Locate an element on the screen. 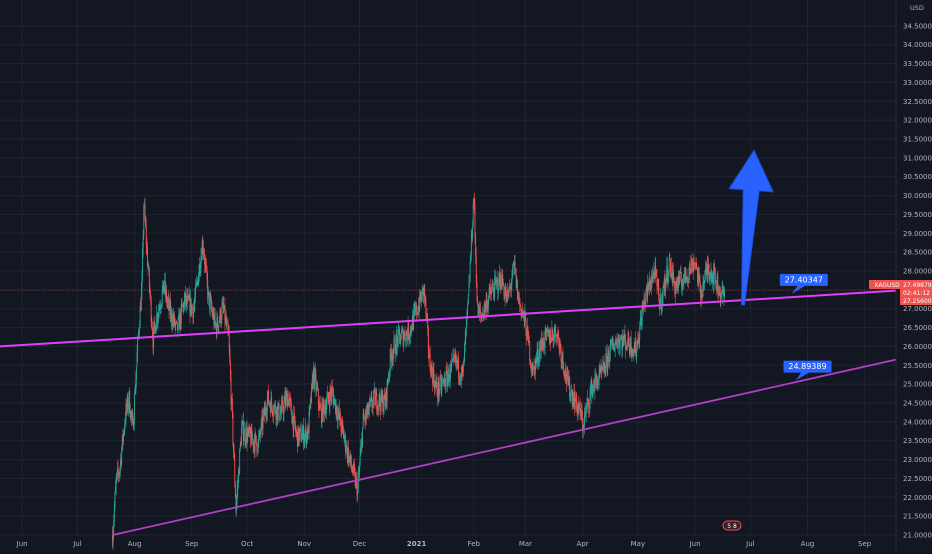  forecast-arrow-shape is located at coordinates (751, 227).